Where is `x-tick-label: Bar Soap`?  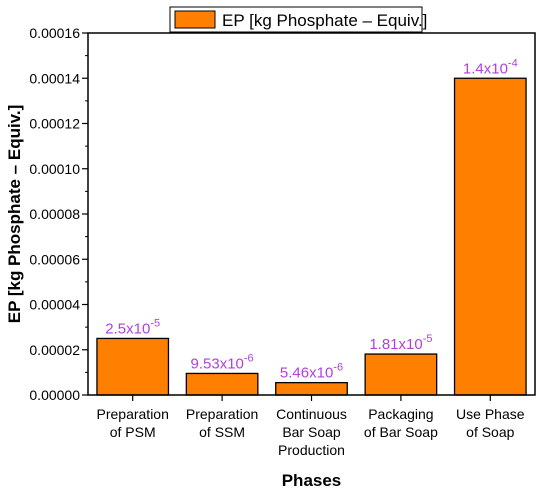
x-tick-label: Bar Soap is located at coordinates (311, 432).